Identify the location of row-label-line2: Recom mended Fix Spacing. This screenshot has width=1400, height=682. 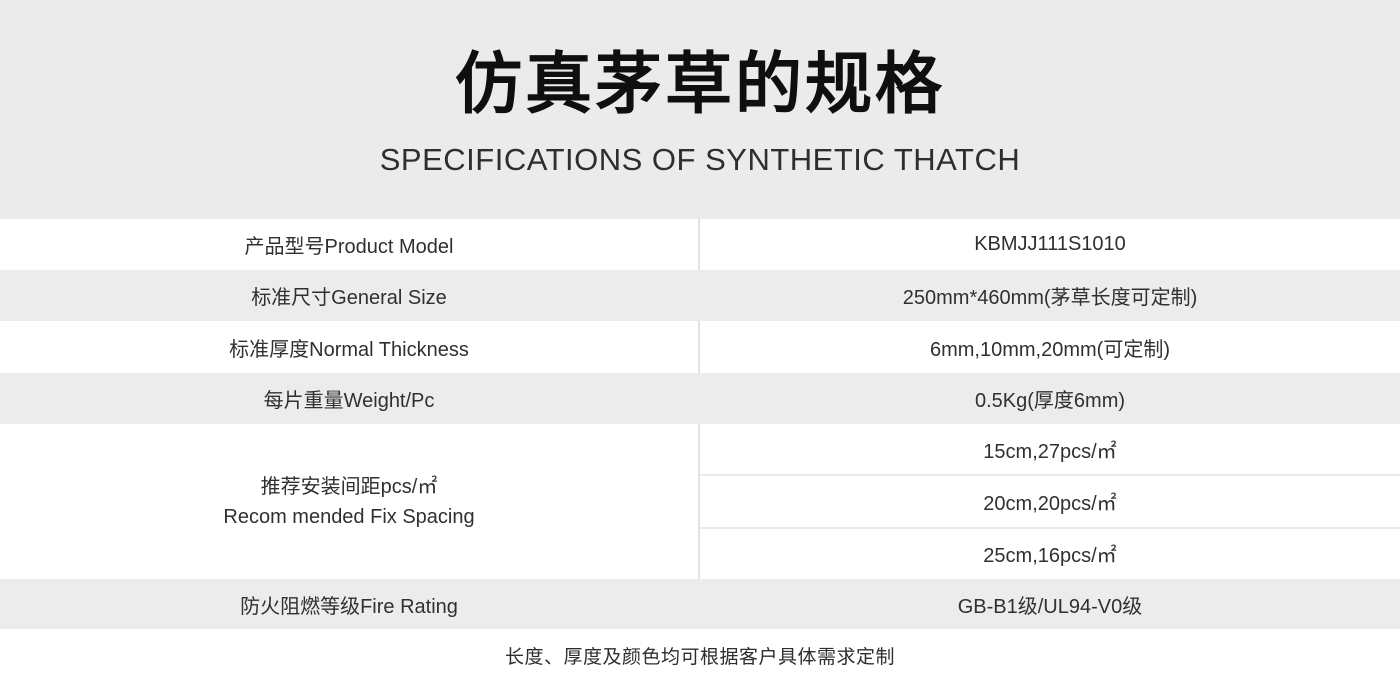
(349, 516).